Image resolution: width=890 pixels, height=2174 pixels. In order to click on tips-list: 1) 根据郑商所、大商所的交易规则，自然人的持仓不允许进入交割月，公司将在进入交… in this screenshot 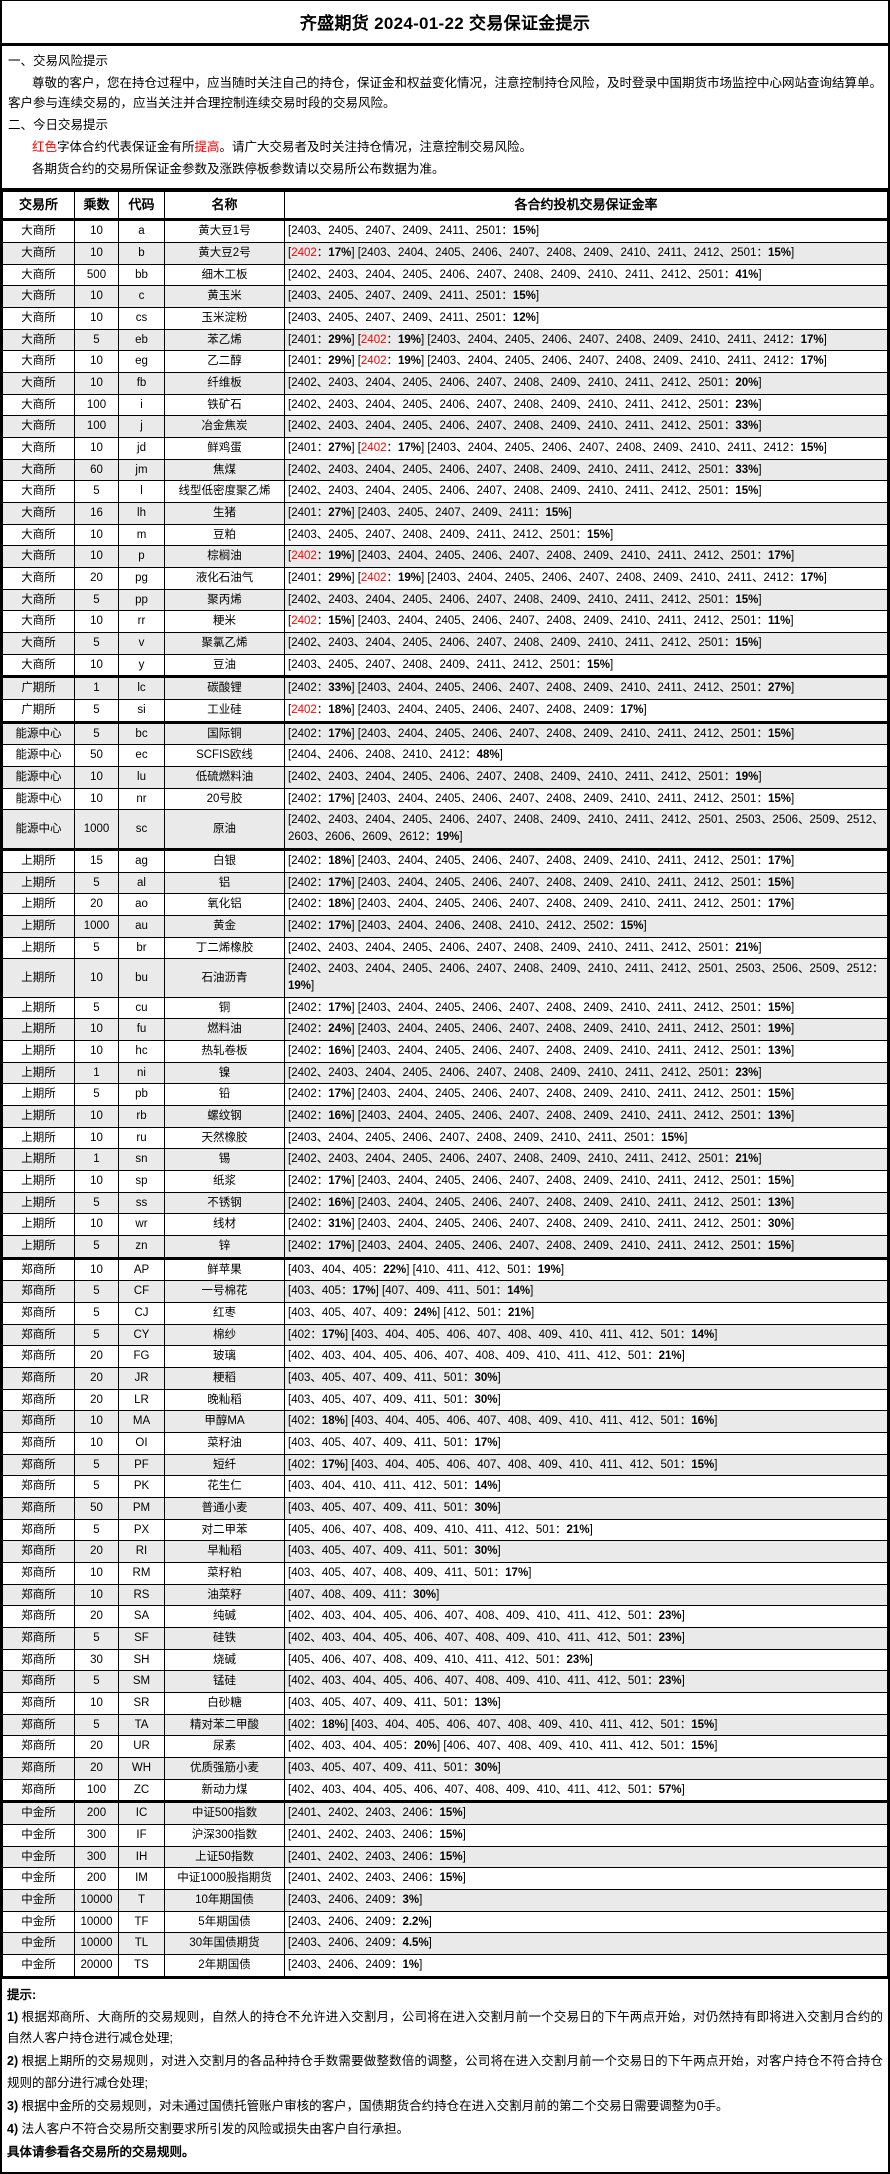, I will do `click(445, 2074)`.